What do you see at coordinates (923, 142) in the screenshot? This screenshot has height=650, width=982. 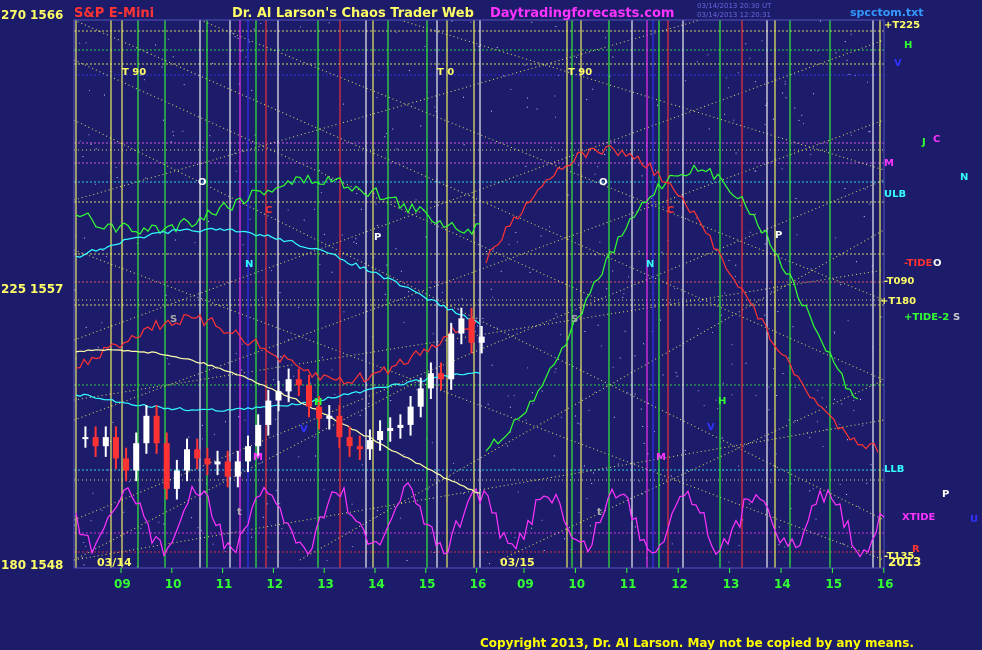 I see `right-label: J` at bounding box center [923, 142].